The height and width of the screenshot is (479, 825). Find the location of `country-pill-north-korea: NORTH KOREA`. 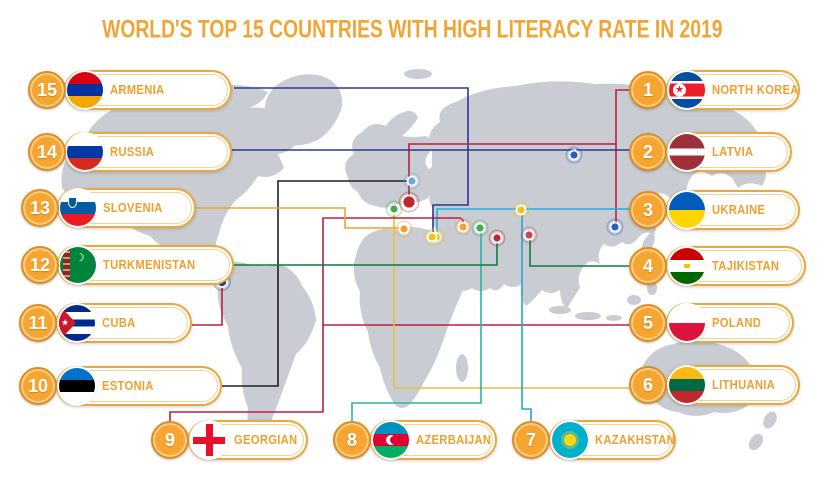

country-pill-north-korea: NORTH KOREA is located at coordinates (733, 90).